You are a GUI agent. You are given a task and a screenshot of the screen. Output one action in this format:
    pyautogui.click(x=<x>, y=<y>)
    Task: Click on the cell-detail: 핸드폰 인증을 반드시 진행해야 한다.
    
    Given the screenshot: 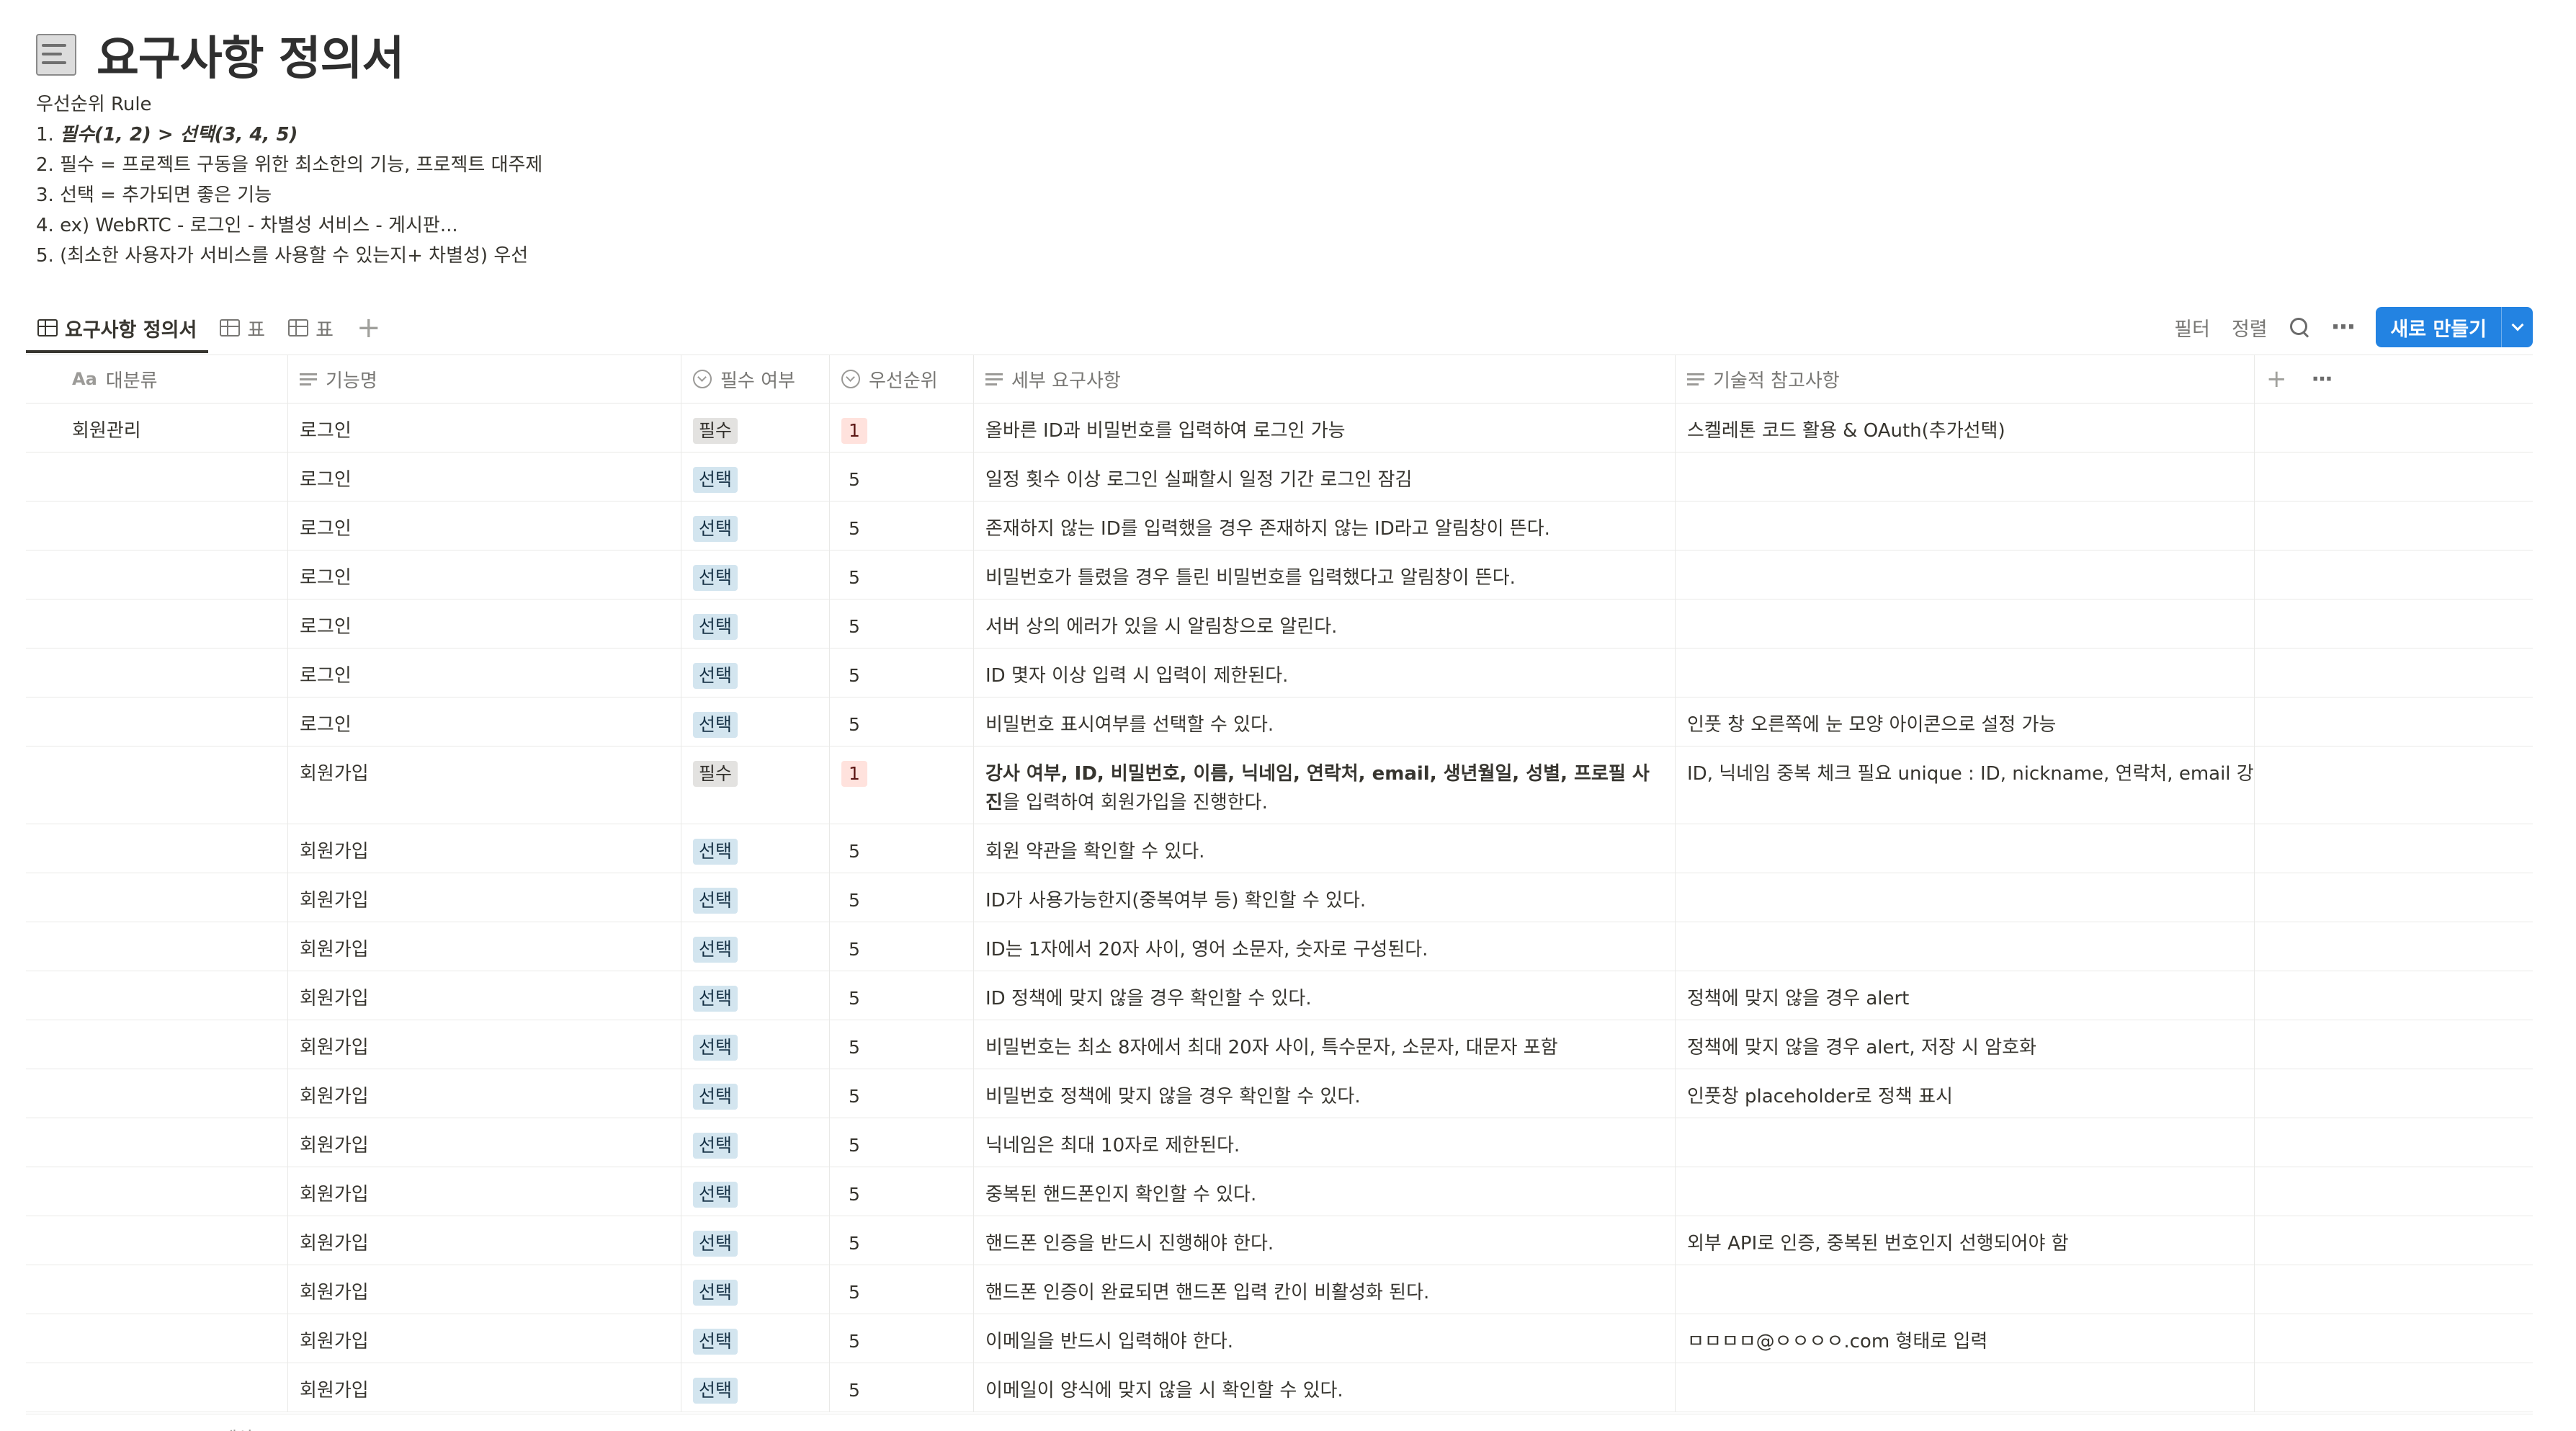 What is the action you would take?
    pyautogui.click(x=1325, y=1240)
    